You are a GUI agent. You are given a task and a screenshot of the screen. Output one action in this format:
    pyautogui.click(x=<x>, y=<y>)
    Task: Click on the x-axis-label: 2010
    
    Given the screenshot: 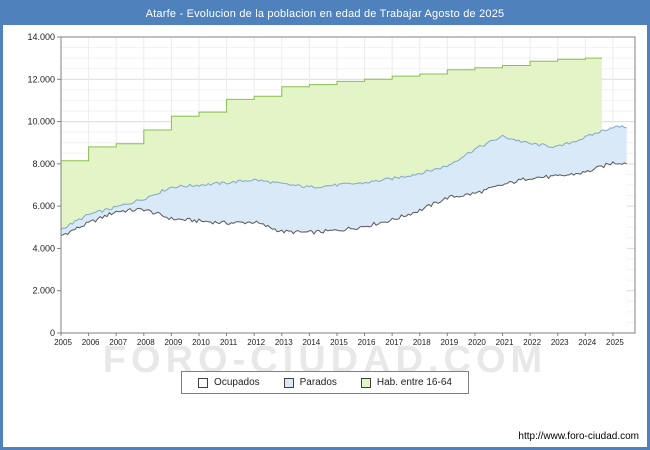 What is the action you would take?
    pyautogui.click(x=201, y=342)
    